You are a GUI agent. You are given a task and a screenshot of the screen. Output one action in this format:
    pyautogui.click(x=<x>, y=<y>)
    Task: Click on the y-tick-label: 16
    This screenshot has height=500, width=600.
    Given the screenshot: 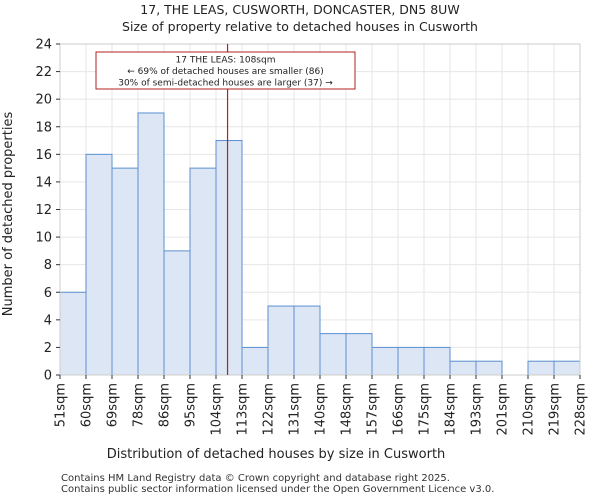 What is the action you would take?
    pyautogui.click(x=43, y=155)
    